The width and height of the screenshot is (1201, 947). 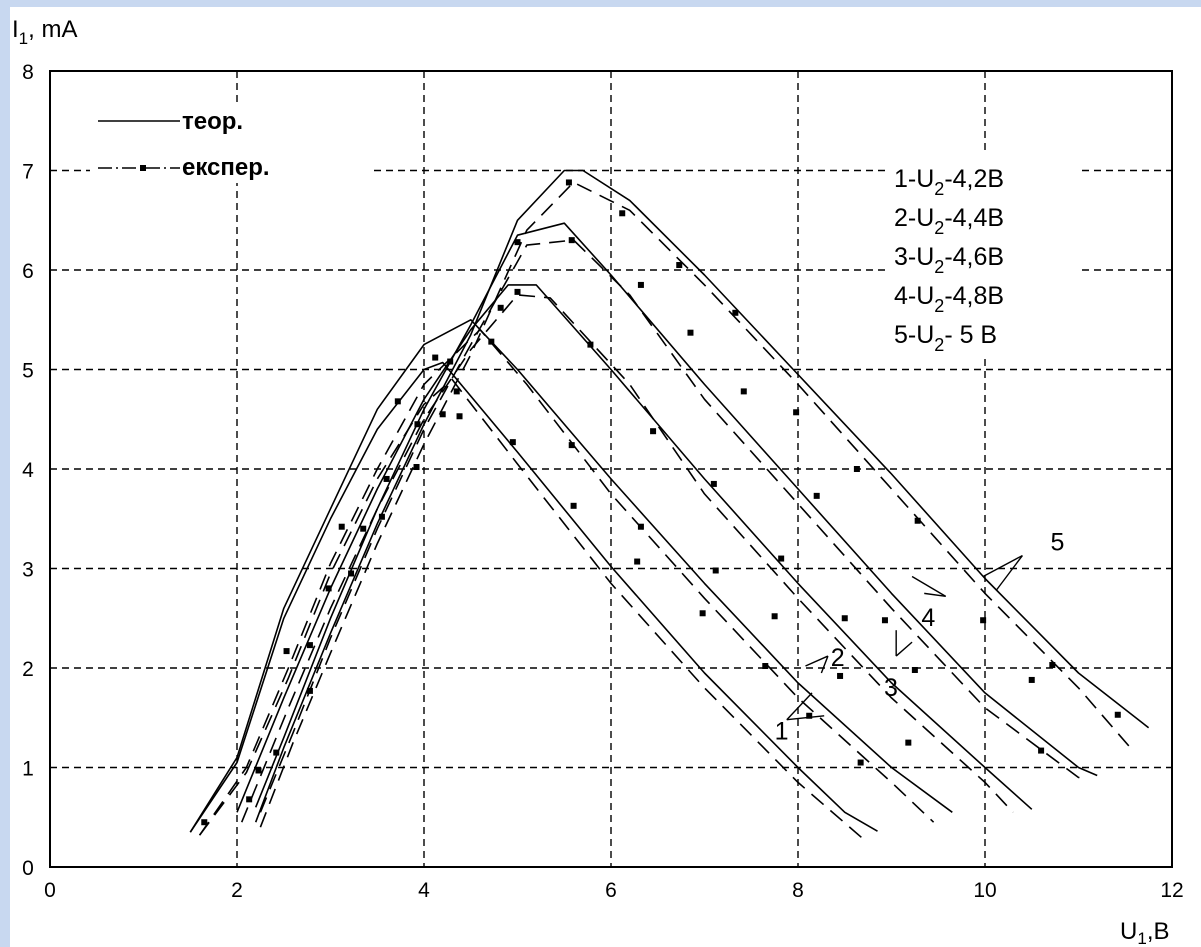 I want to click on y-tick-label-8: 8, so click(x=28, y=72).